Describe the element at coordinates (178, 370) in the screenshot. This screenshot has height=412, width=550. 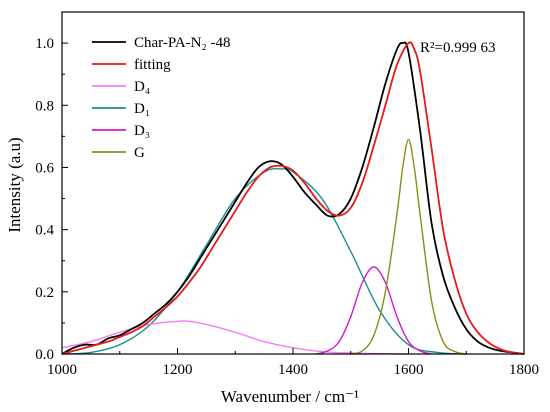
I see `x-tick-label: 1200` at that location.